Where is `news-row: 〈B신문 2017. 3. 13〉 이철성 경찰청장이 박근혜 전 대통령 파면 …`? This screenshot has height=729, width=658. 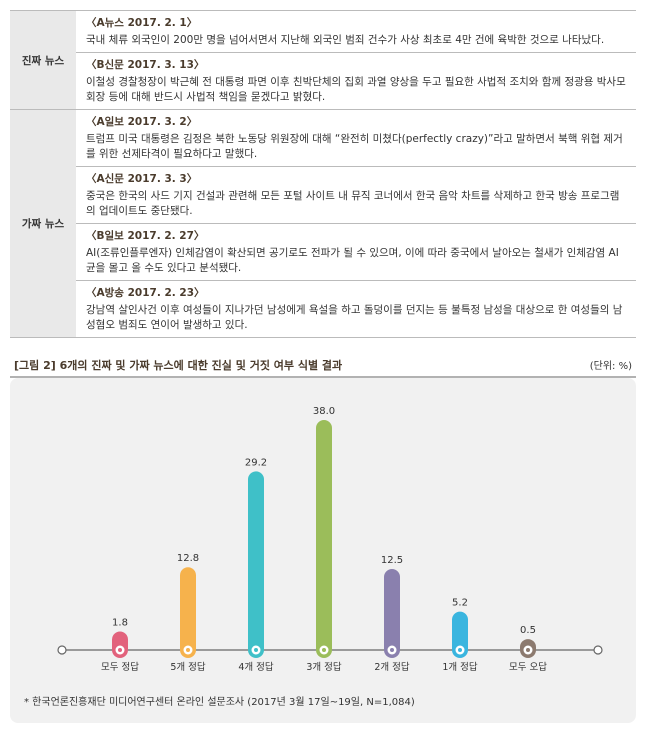 news-row: 〈B신문 2017. 3. 13〉 이철성 경찰청장이 박근혜 전 대통령 파면 … is located at coordinates (323, 81).